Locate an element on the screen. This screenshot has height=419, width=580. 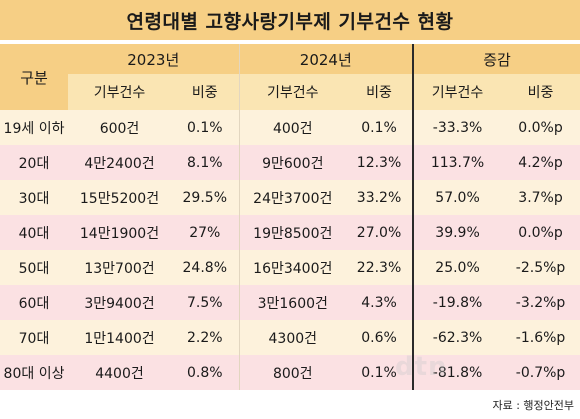
count-change: 113.7% is located at coordinates (457, 162).